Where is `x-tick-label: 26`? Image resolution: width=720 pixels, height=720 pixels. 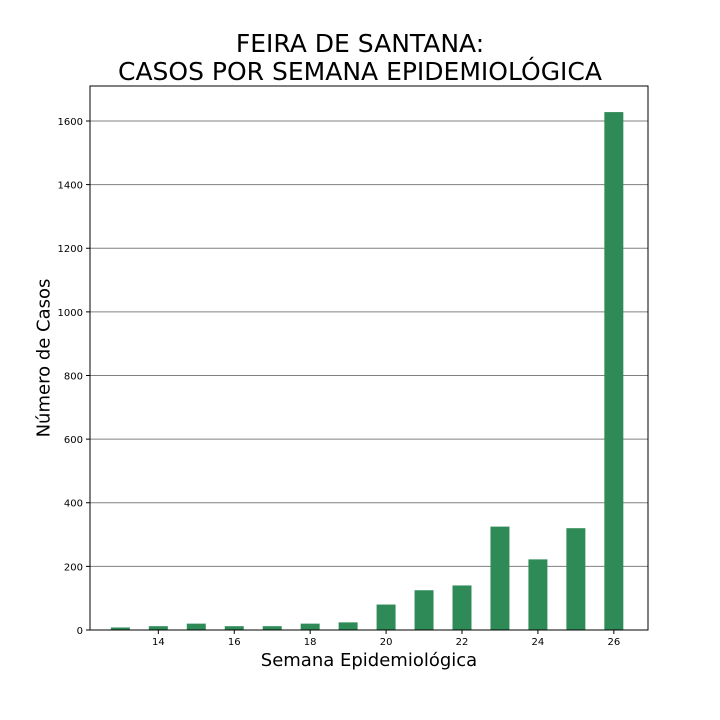
x-tick-label: 26 is located at coordinates (613, 642).